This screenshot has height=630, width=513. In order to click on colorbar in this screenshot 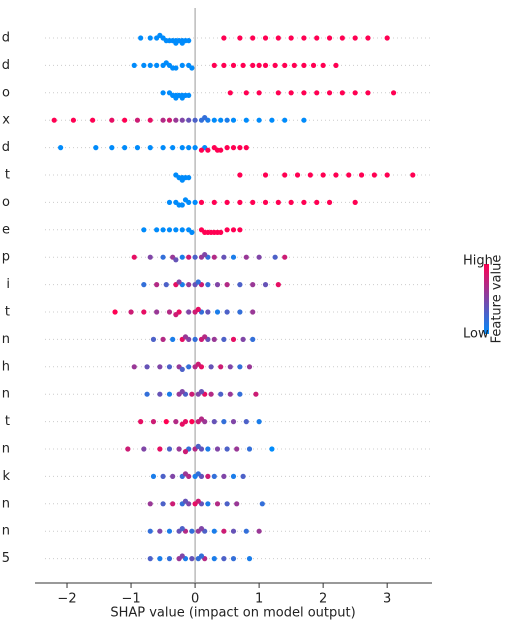, I will do `click(486, 299)`.